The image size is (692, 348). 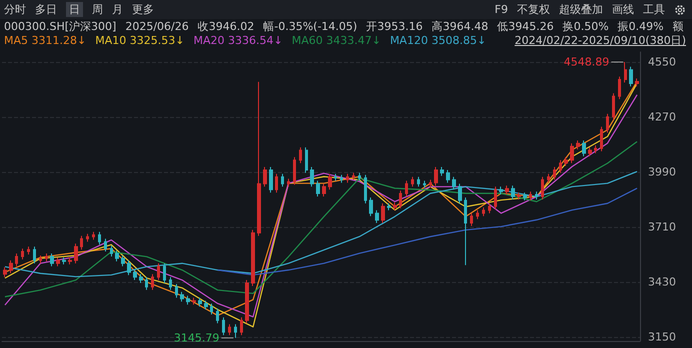 I want to click on text: 振0.49%, so click(x=641, y=26).